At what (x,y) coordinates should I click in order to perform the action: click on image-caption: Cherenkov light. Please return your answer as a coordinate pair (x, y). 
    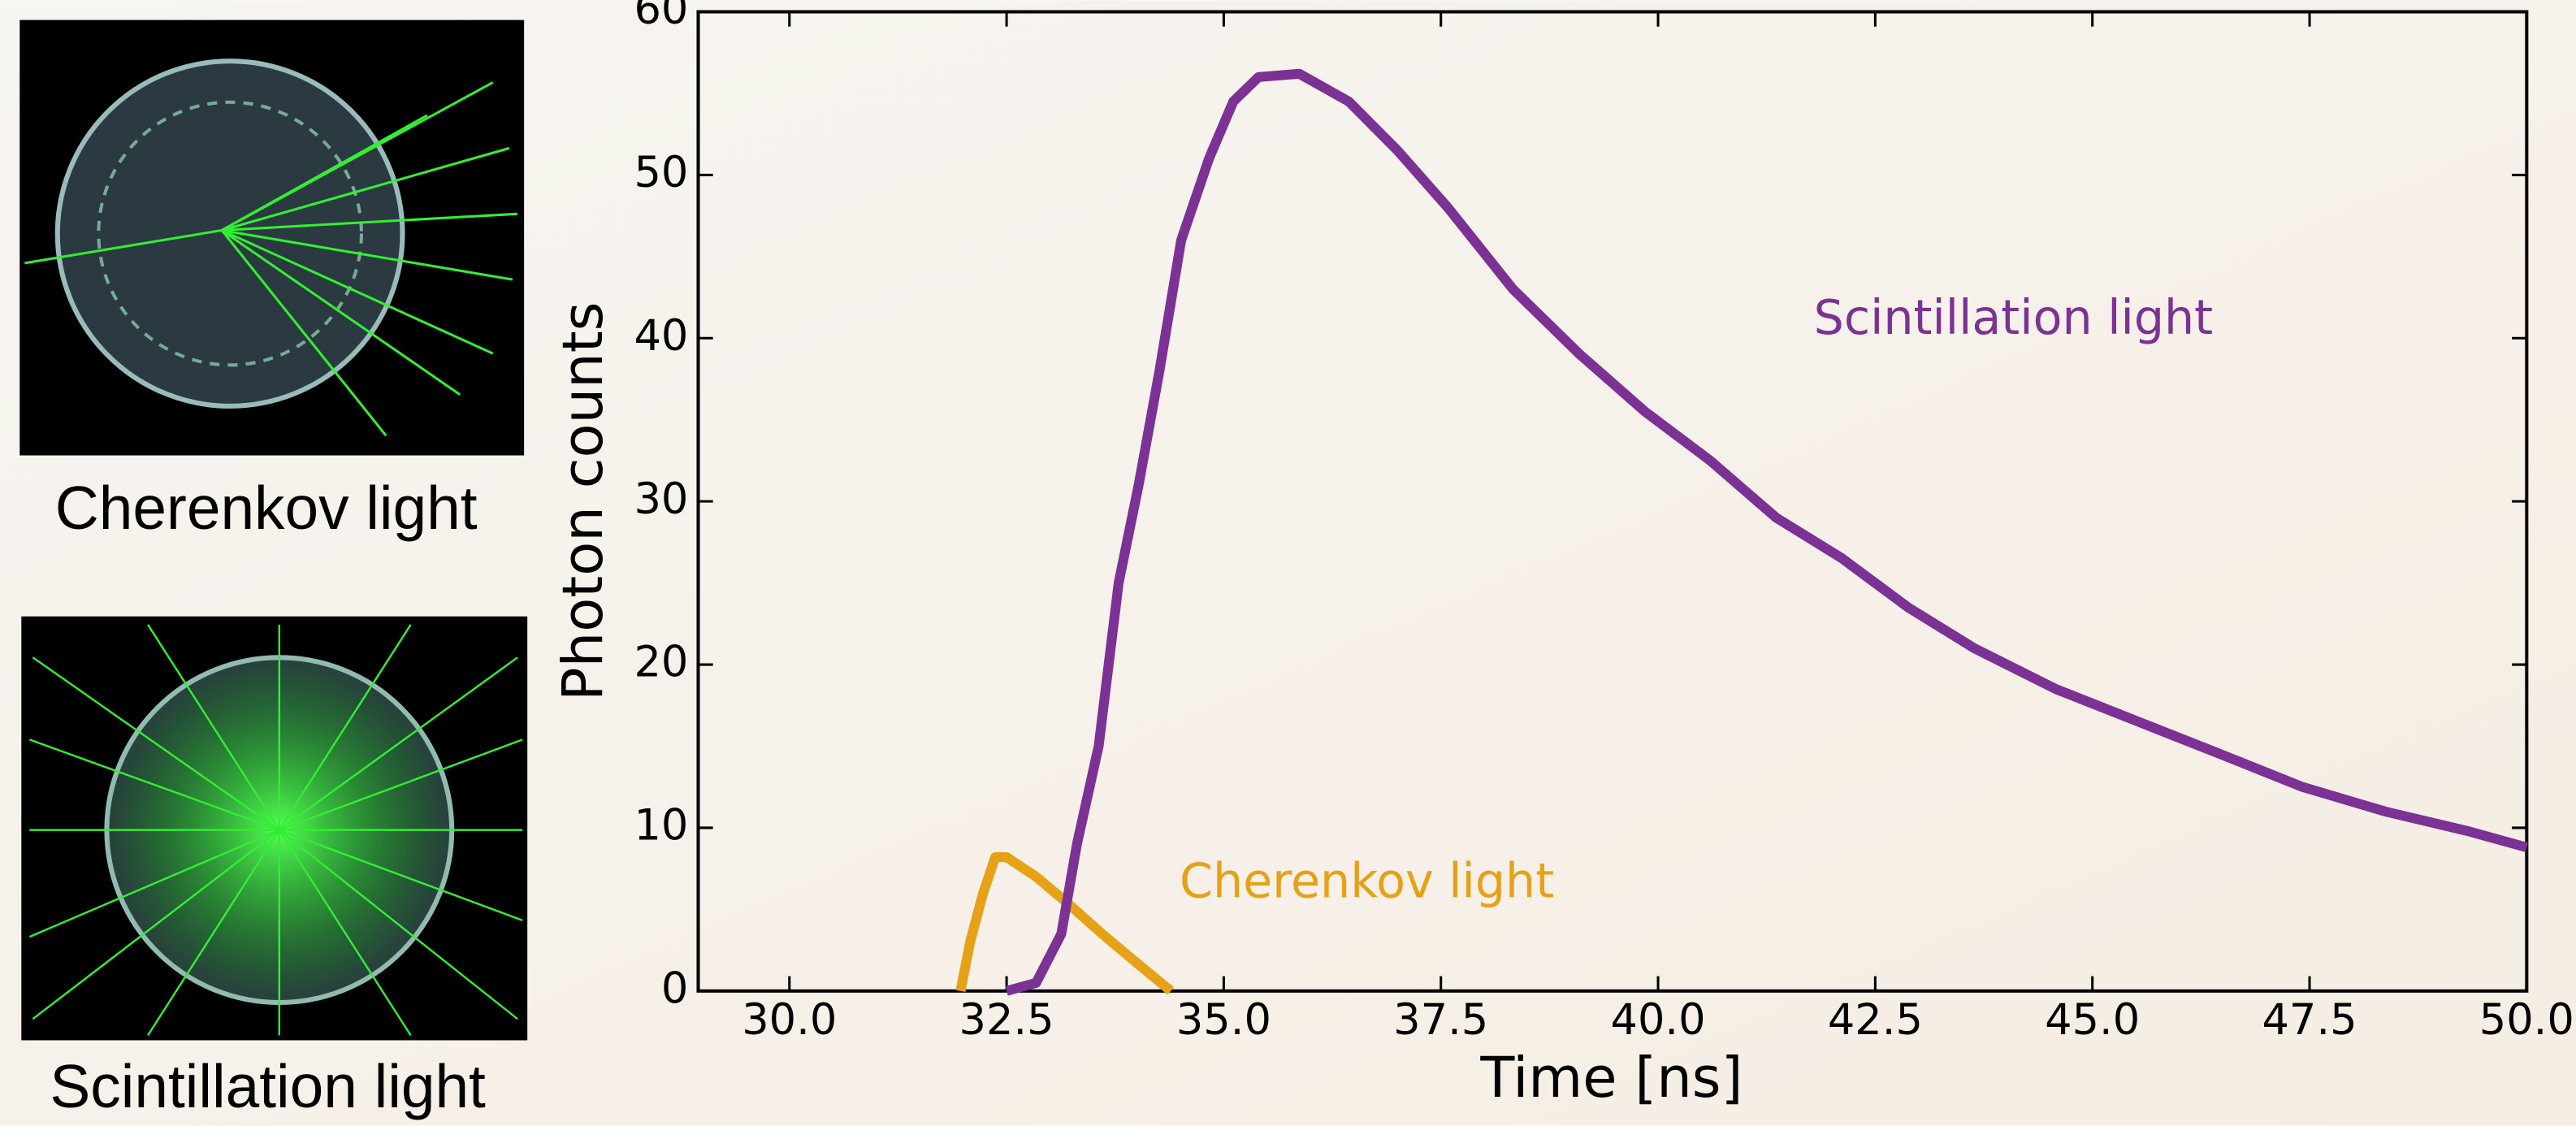
    Looking at the image, I should click on (266, 508).